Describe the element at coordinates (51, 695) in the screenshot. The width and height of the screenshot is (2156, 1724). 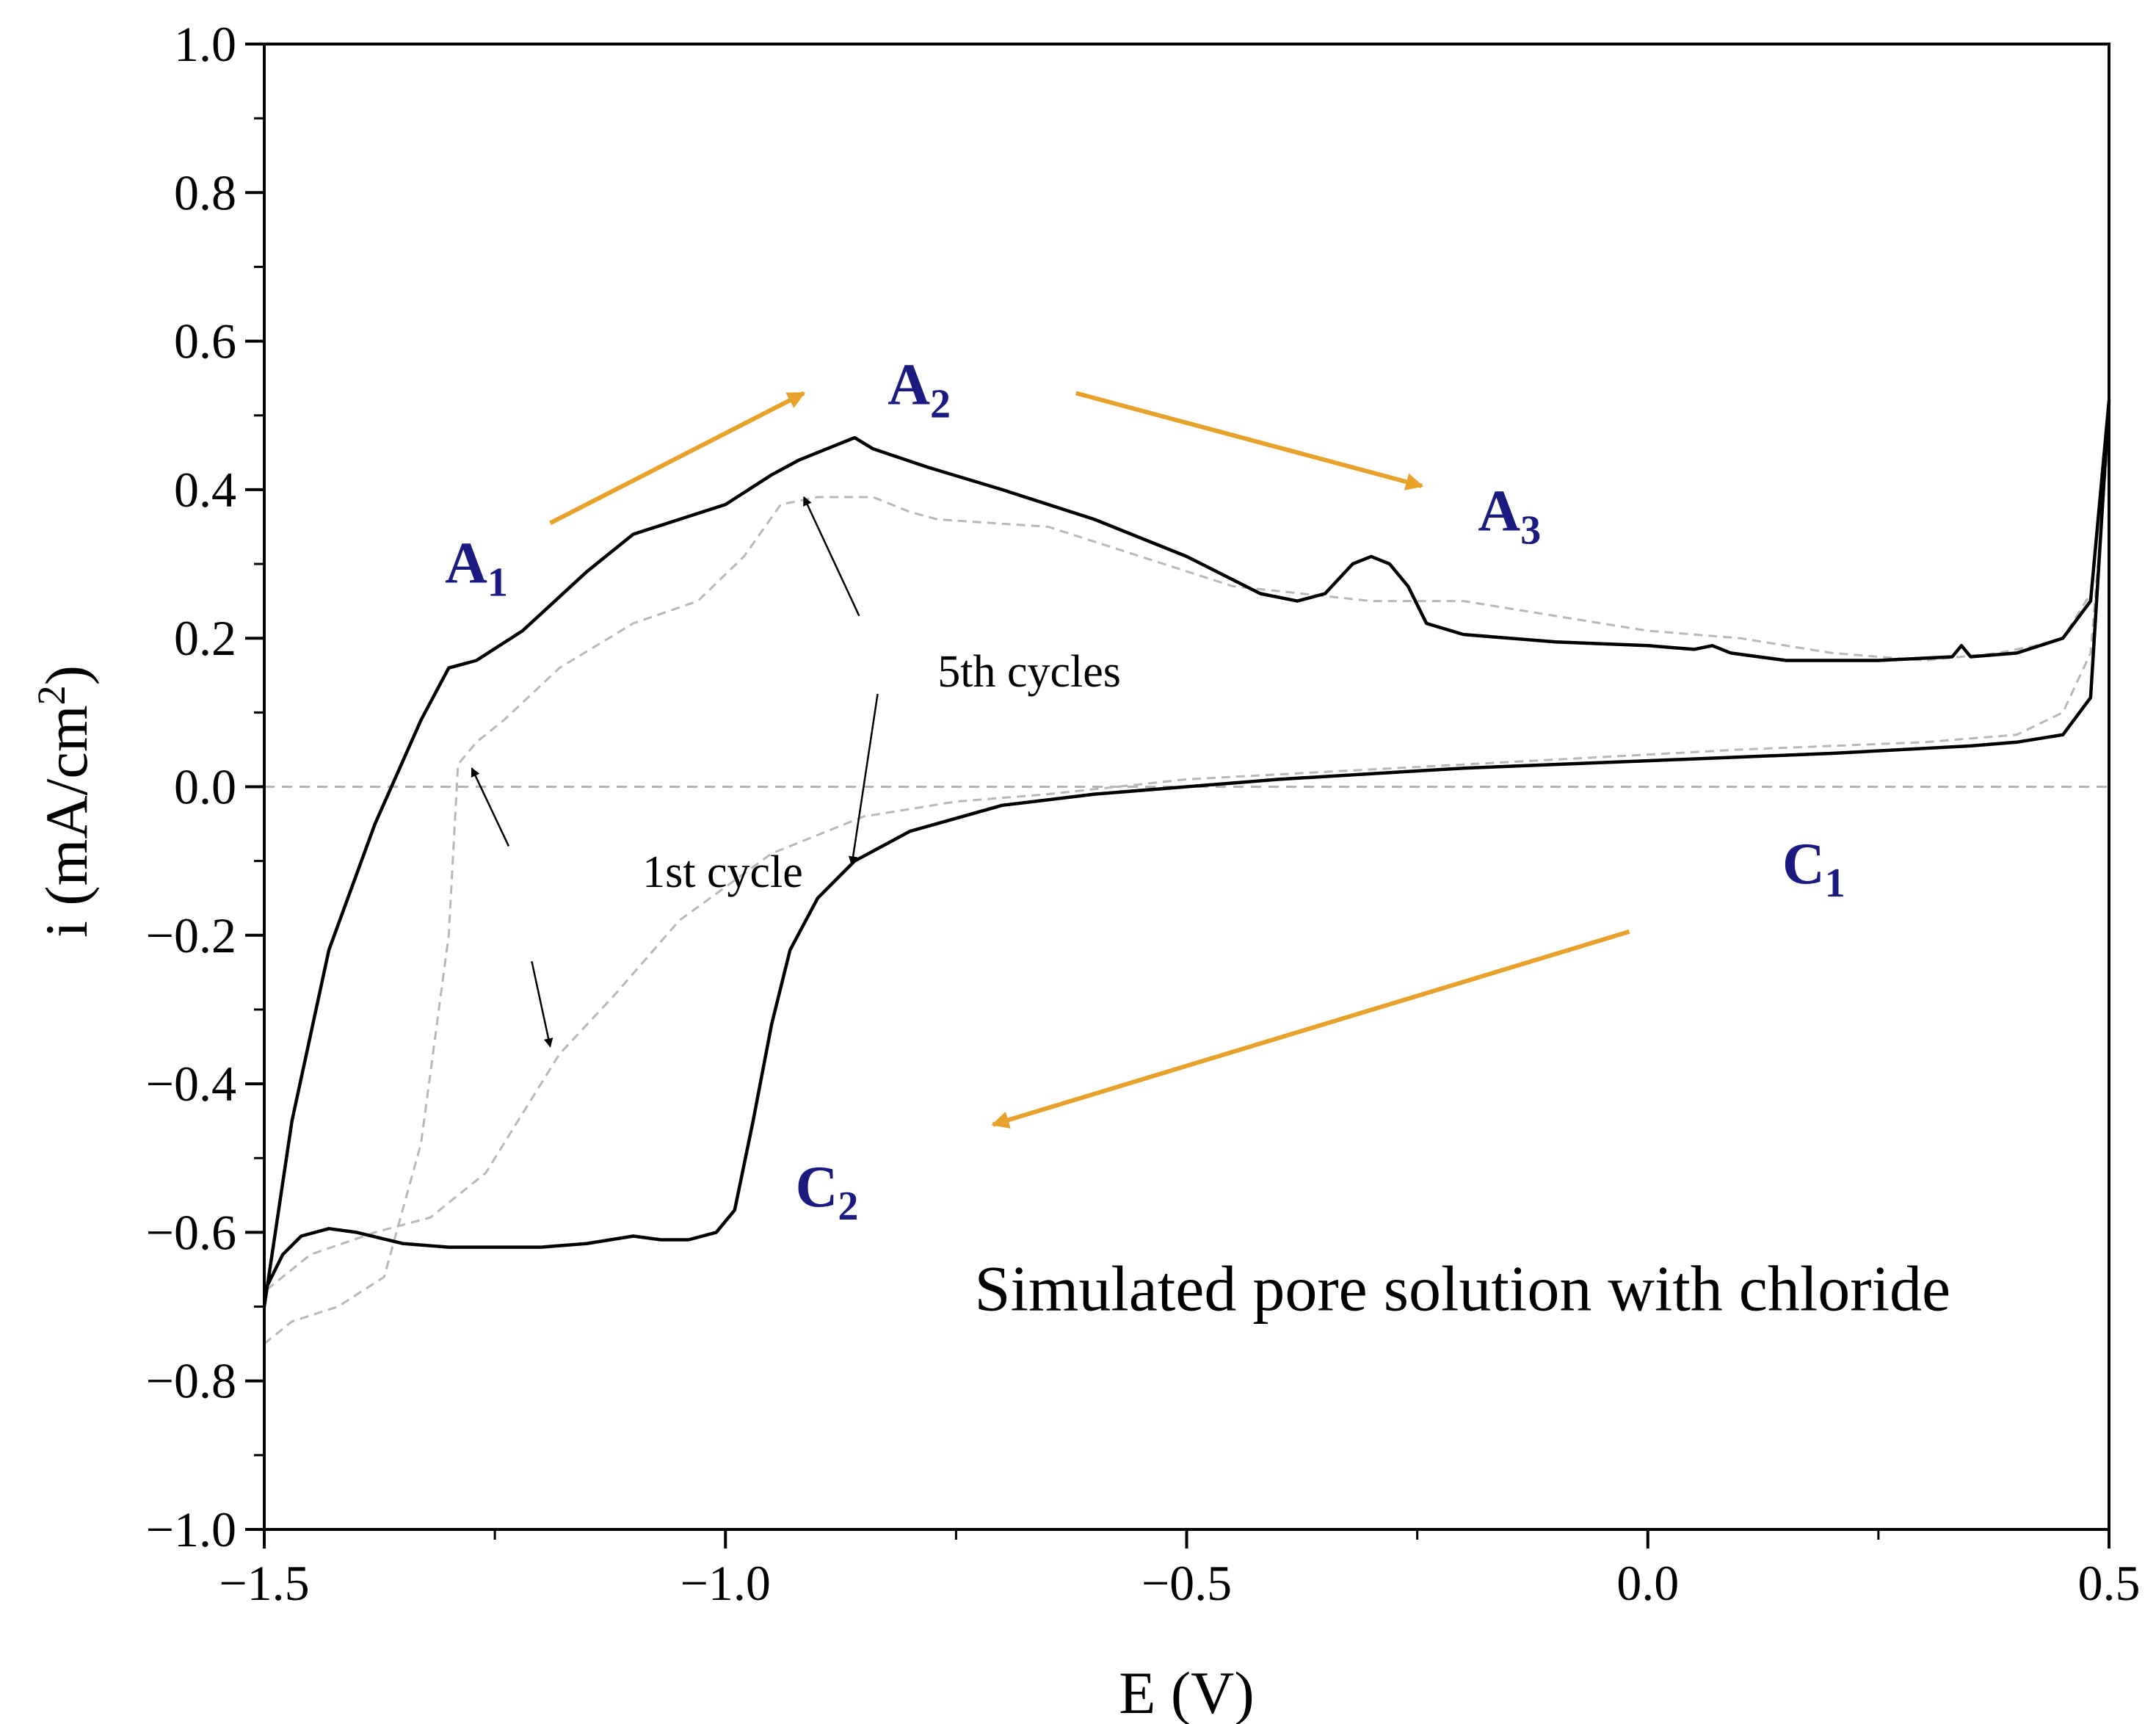
I see `y-axis-label-superscript: 2` at that location.